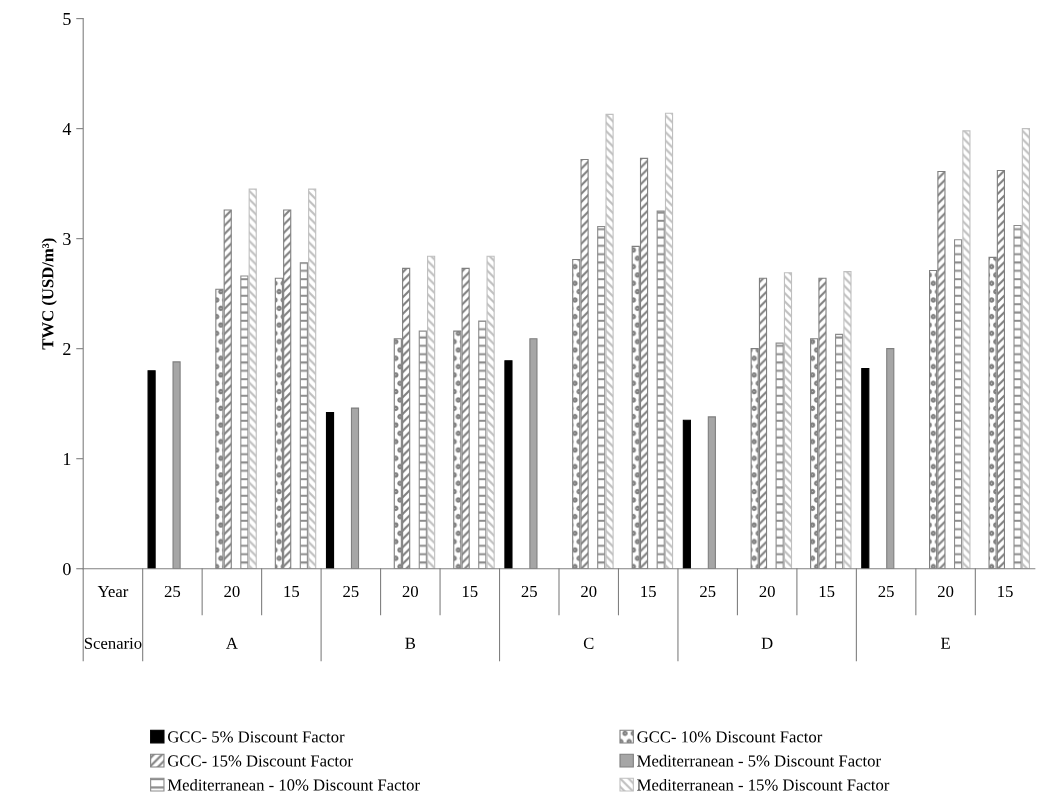  I want to click on text: A, so click(232, 643).